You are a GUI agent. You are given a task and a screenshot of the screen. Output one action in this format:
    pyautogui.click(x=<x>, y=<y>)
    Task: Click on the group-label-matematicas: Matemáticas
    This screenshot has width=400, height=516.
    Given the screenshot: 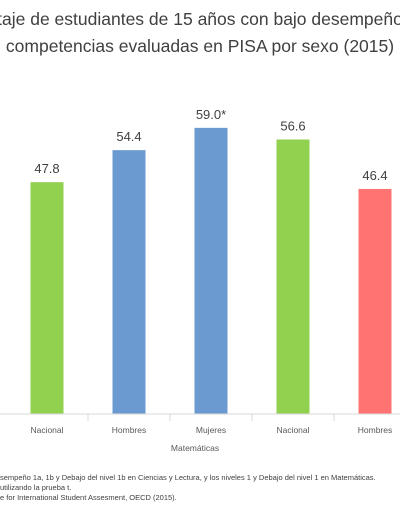 What is the action you would take?
    pyautogui.click(x=195, y=448)
    